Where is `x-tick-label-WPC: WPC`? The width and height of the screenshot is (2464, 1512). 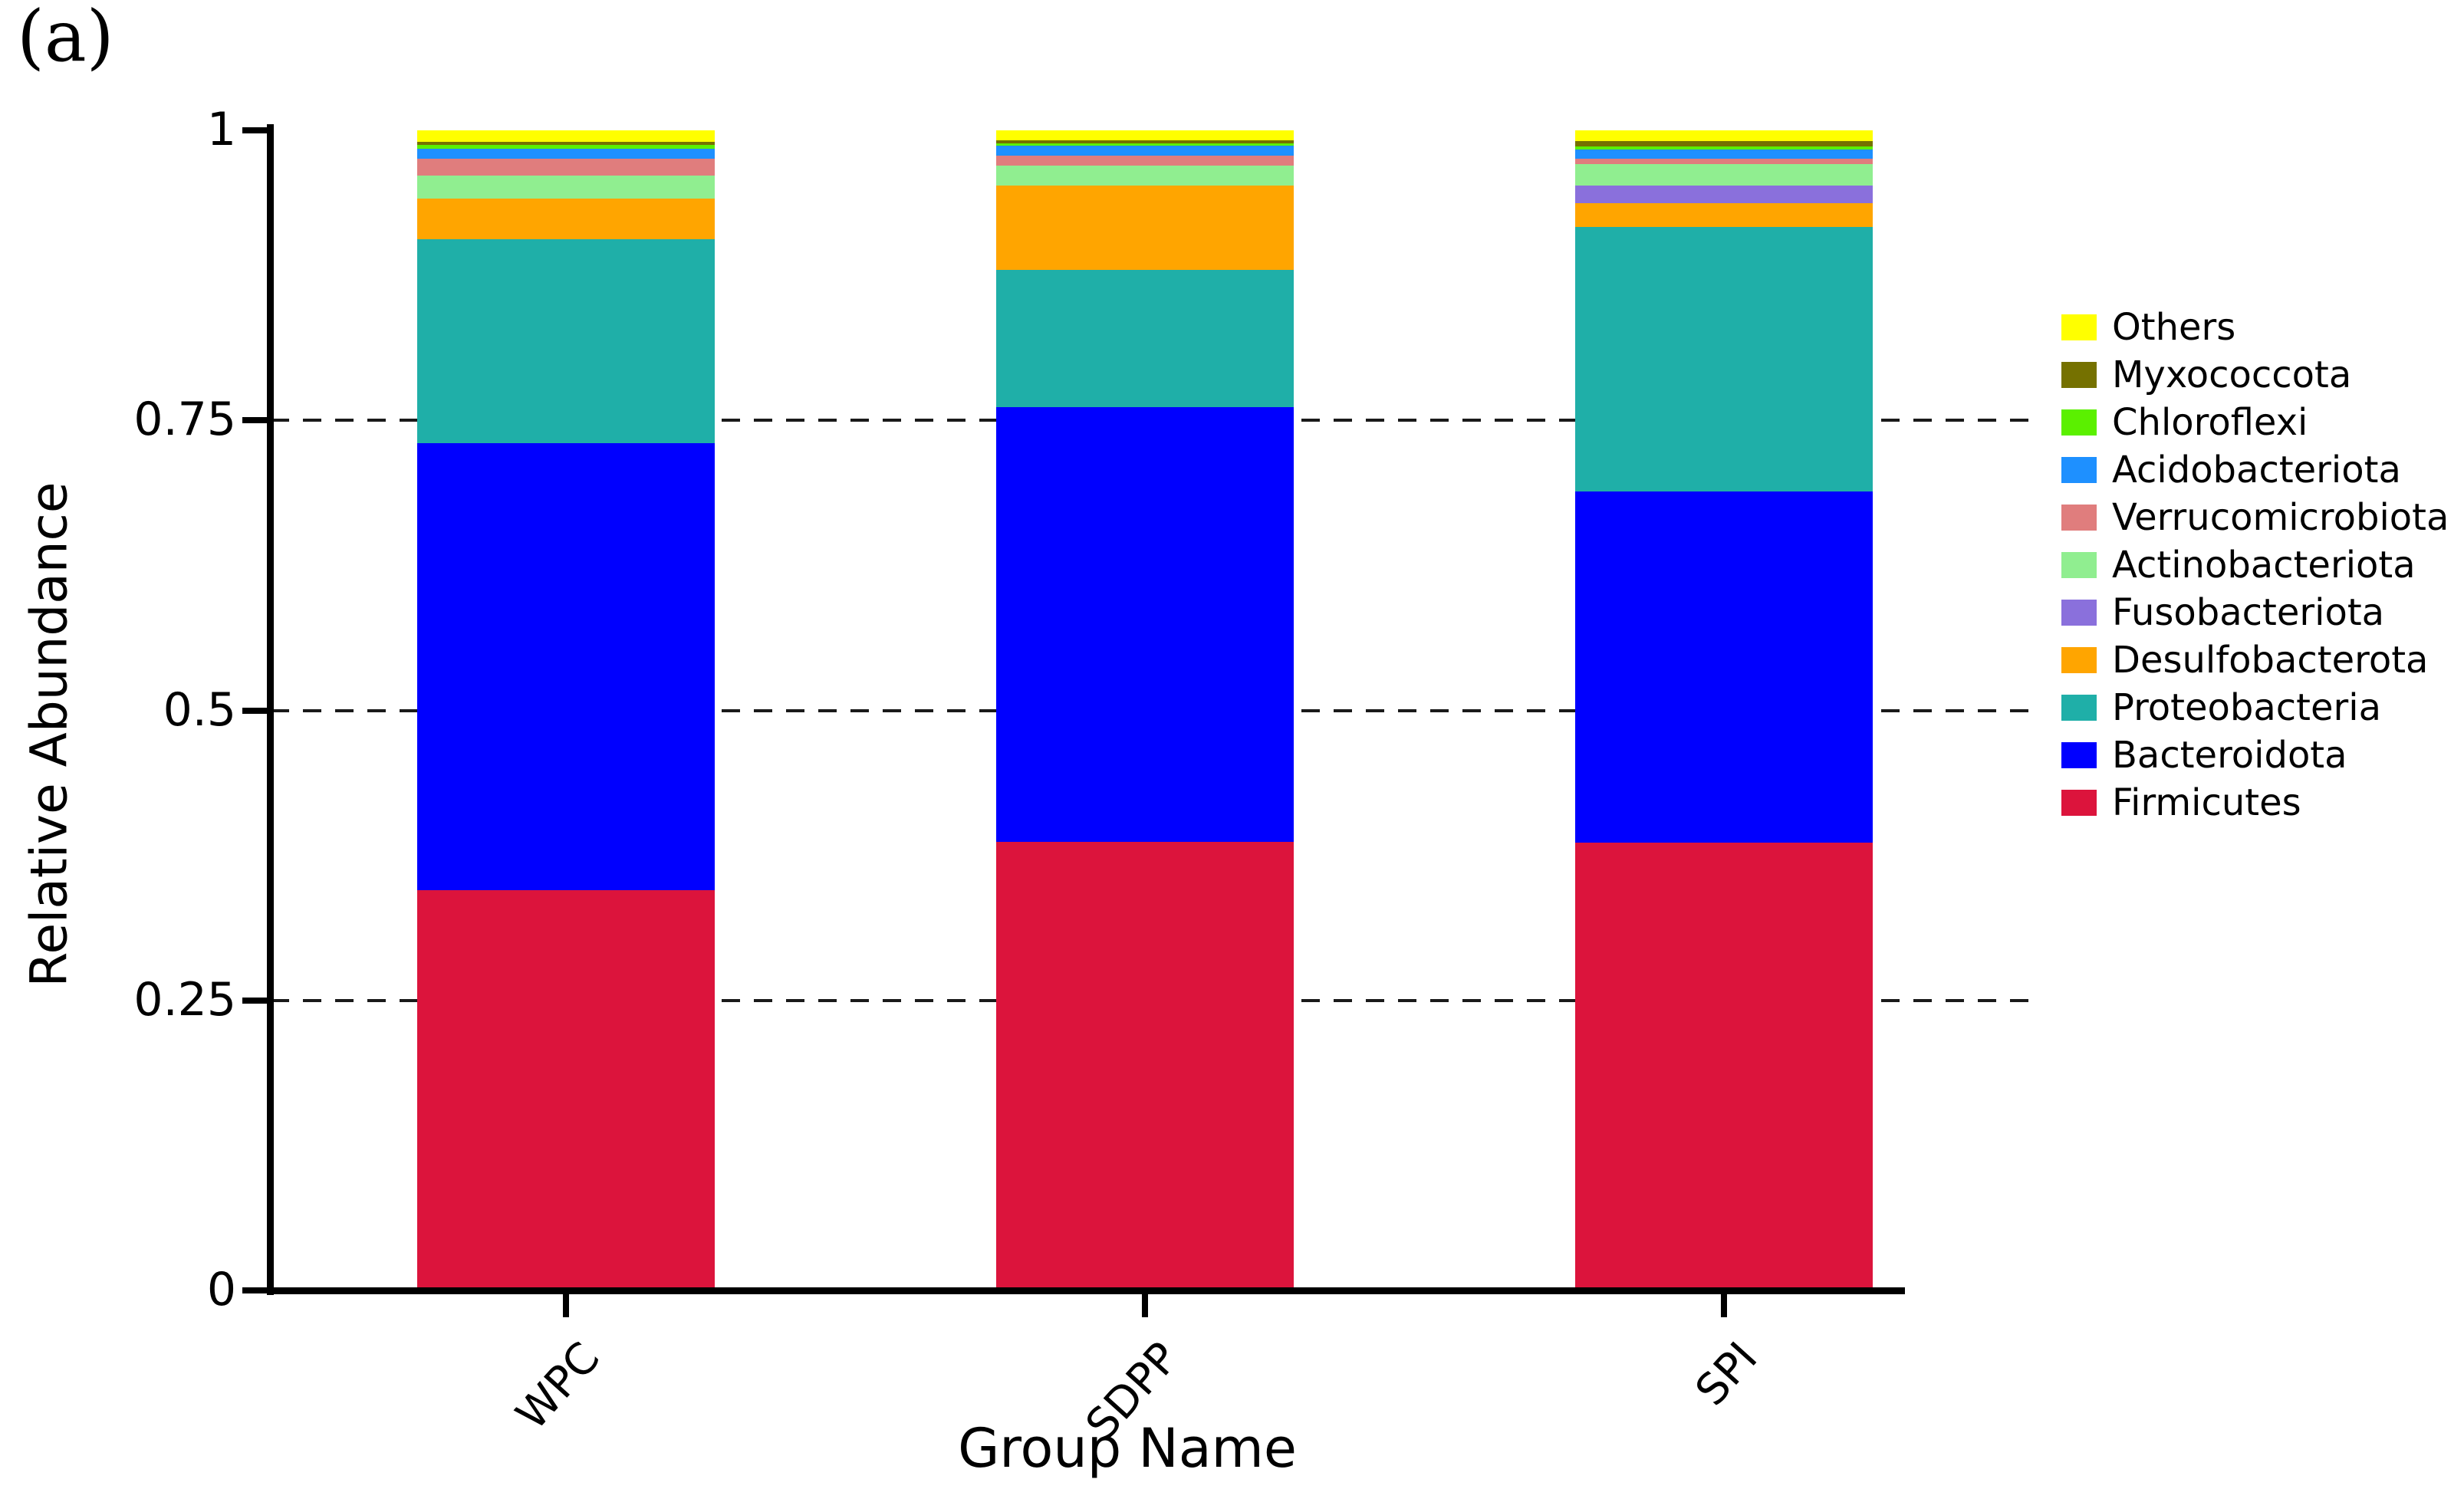 x-tick-label-WPC: WPC is located at coordinates (558, 1386).